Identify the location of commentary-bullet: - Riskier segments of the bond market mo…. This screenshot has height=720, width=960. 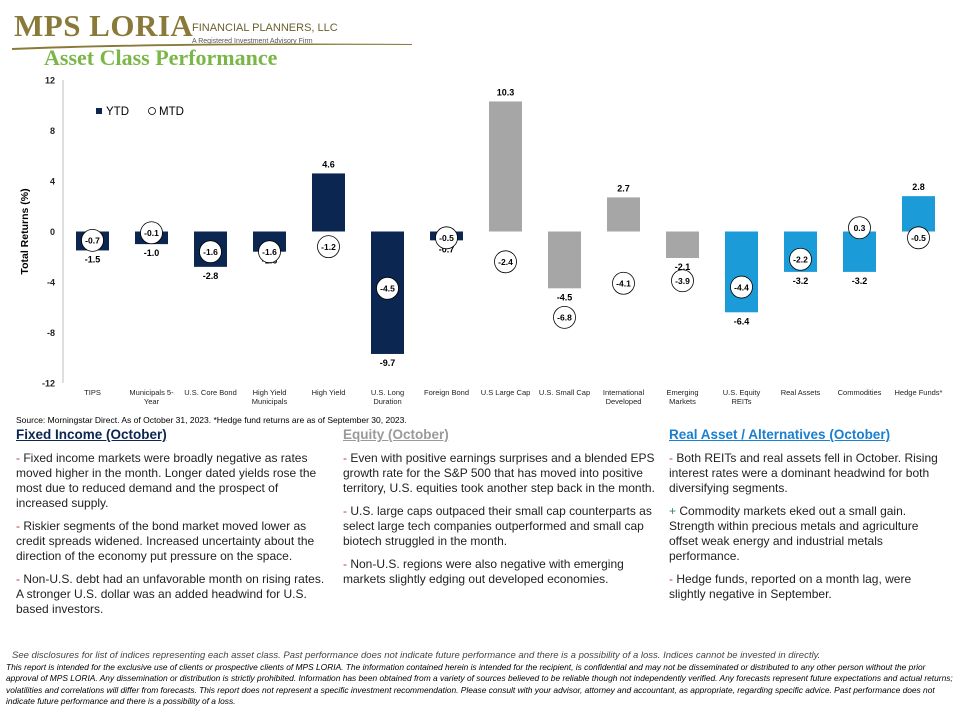
(172, 541).